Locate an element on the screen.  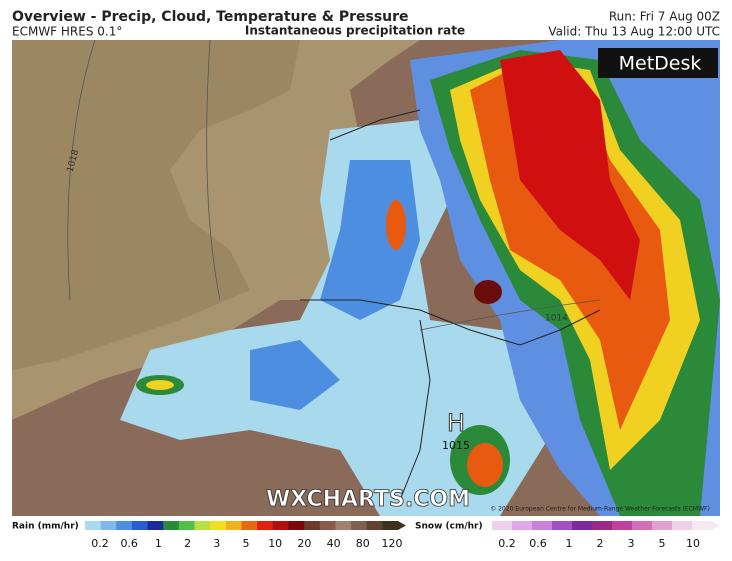
rain-tick-label: 3 is located at coordinates (216, 543).